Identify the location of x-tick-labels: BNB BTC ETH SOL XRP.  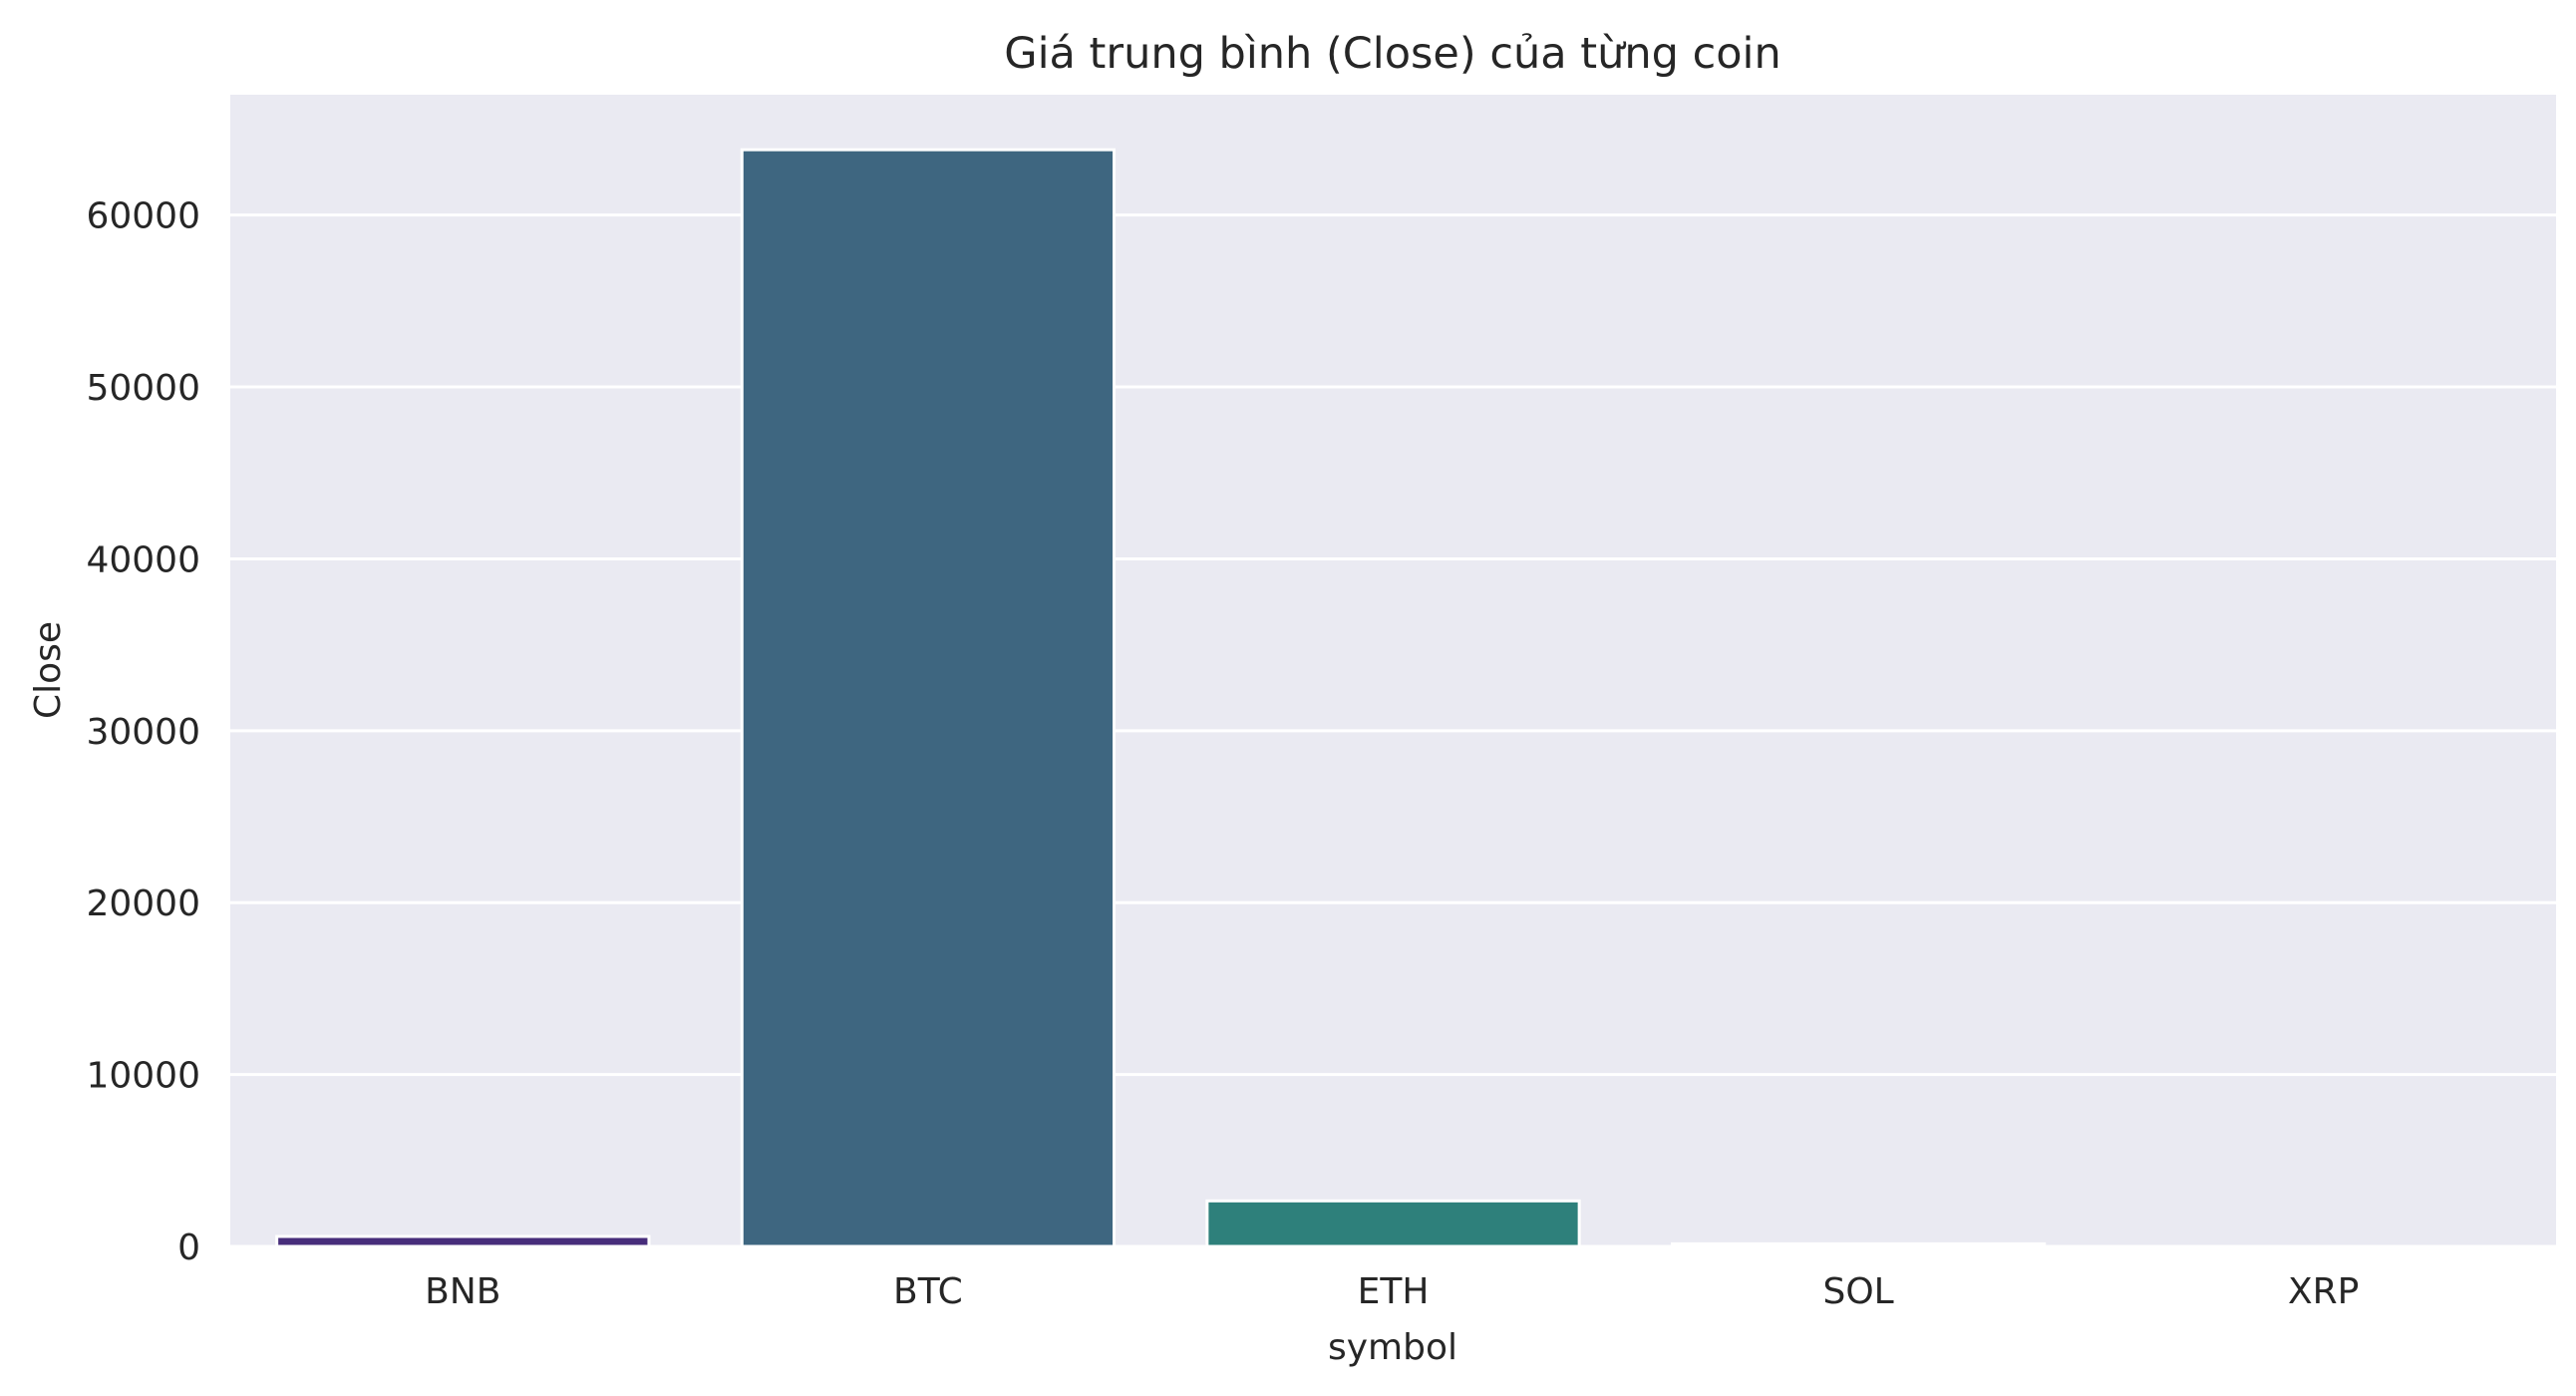
(1392, 1291).